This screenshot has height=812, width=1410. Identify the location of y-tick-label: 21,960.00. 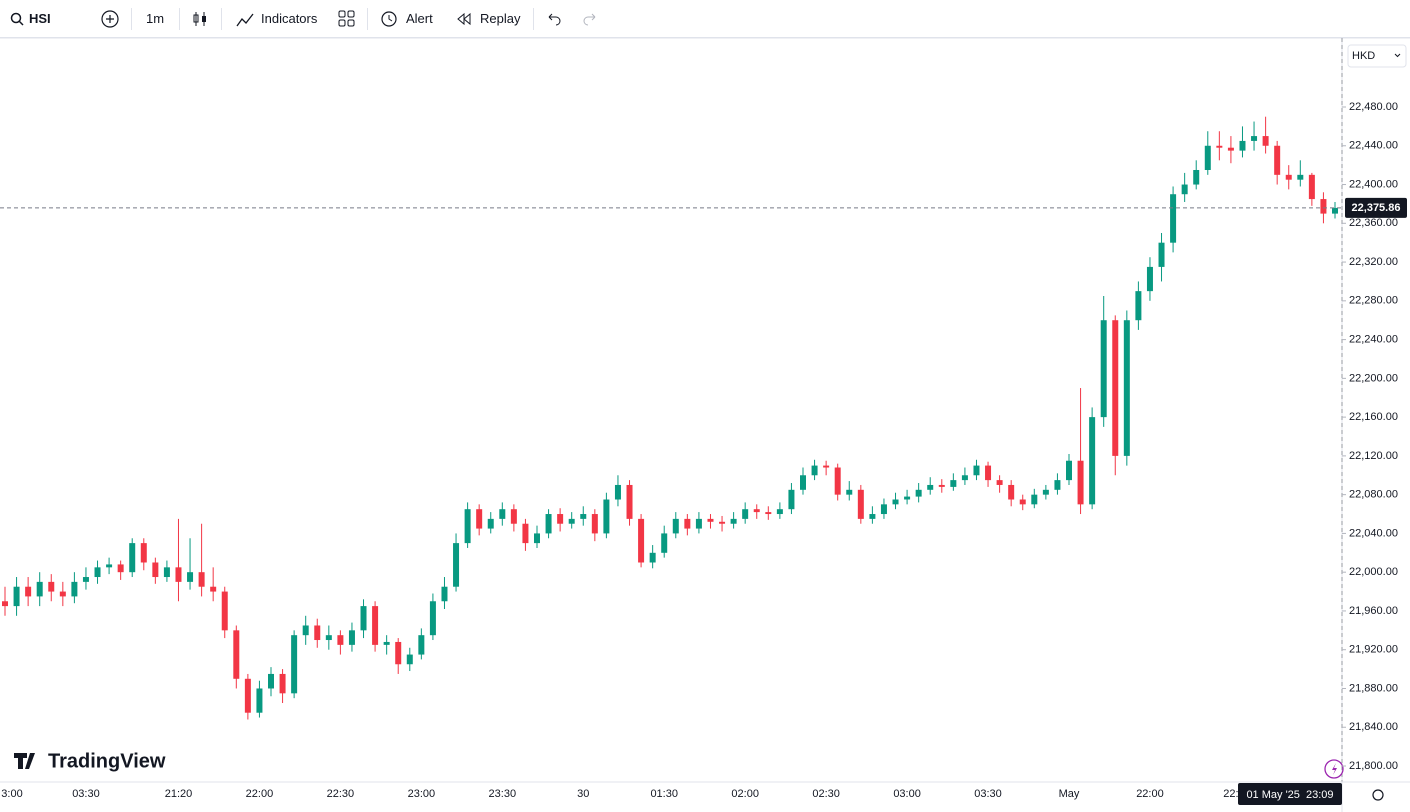
(1373, 611).